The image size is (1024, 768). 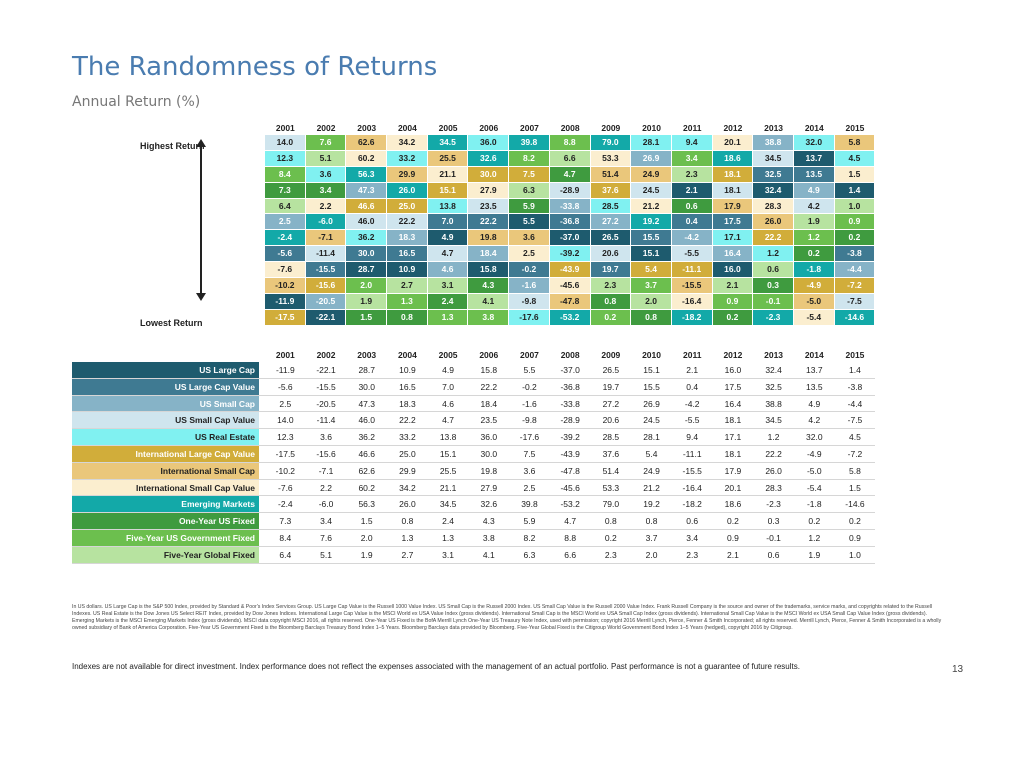 What do you see at coordinates (773, 158) in the screenshot?
I see `quilt-cell: 34.5` at bounding box center [773, 158].